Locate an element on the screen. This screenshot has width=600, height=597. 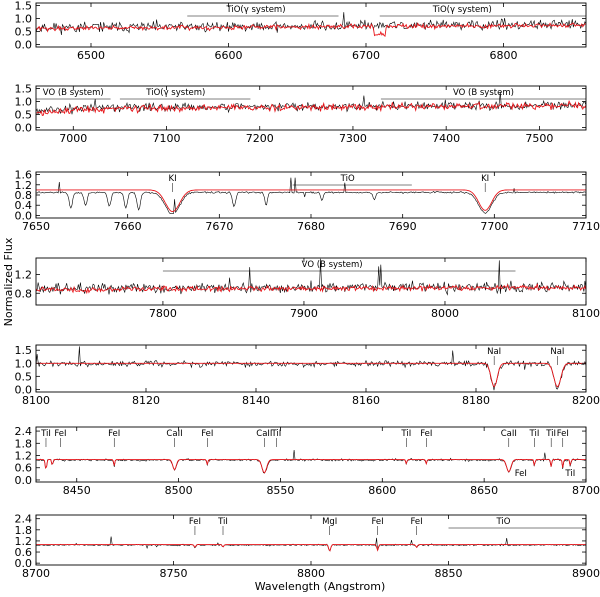
x-tick-label: 8000 is located at coordinates (445, 313).